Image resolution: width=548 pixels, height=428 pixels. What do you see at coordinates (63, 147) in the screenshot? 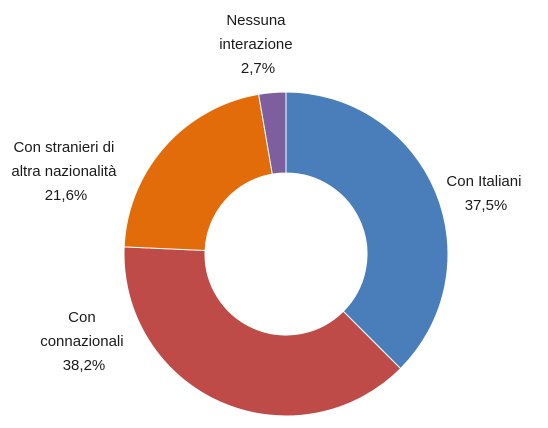
I see `label-con-stranieri-name-1: Con stranieri di` at bounding box center [63, 147].